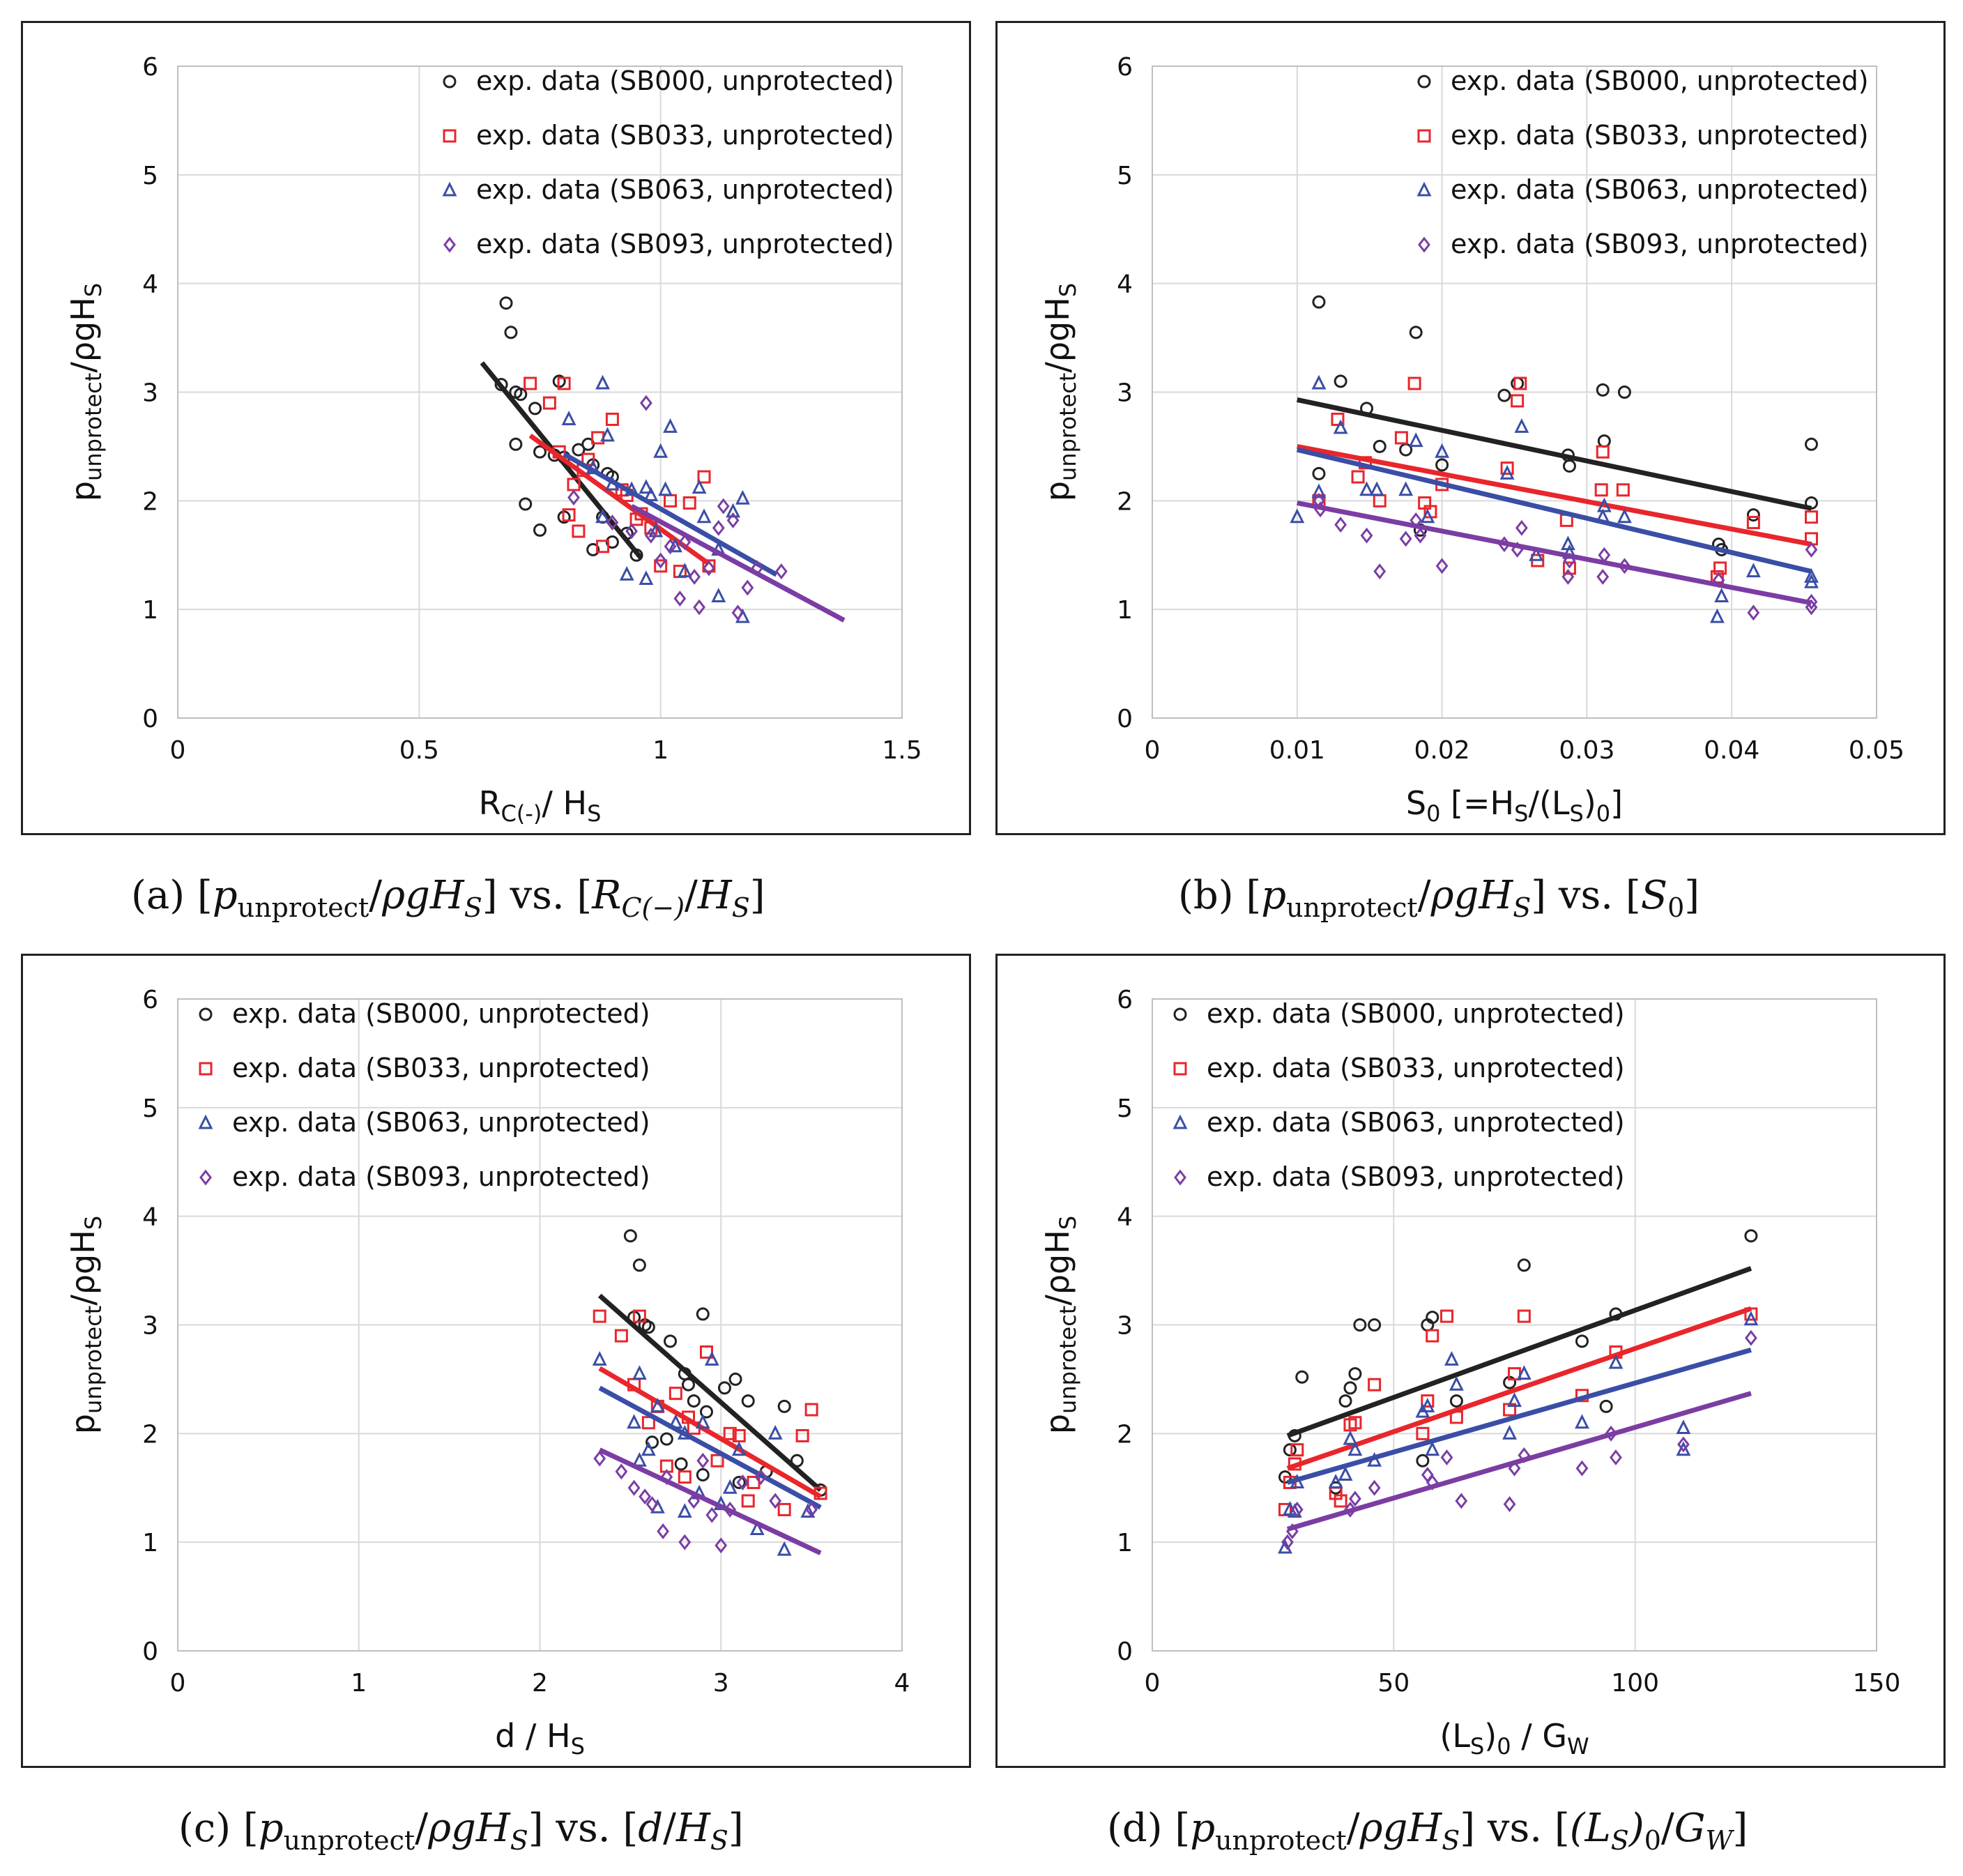 This screenshot has width=1963, height=1876. Describe the element at coordinates (441, 1176) in the screenshot. I see `legend-label: exp. data (SB093, unprotected)` at that location.